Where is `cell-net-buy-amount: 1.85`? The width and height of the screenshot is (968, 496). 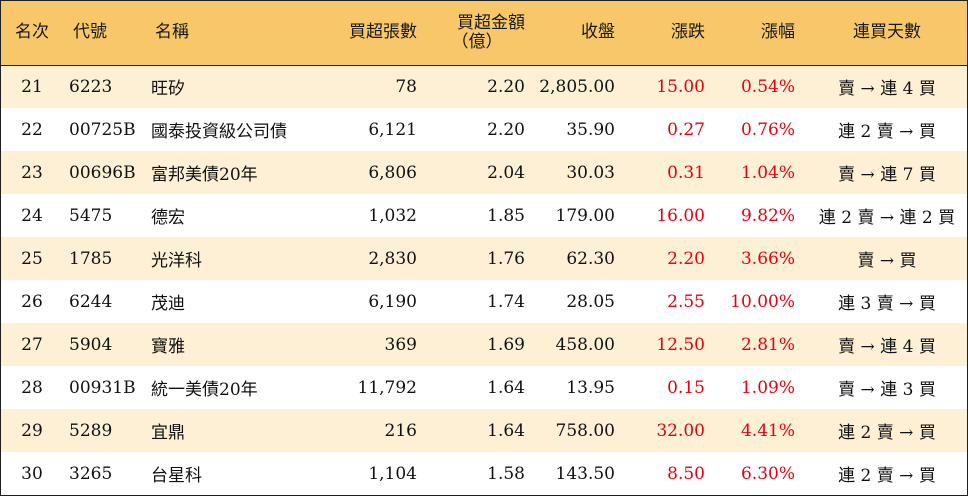
cell-net-buy-amount: 1.85 is located at coordinates (506, 215).